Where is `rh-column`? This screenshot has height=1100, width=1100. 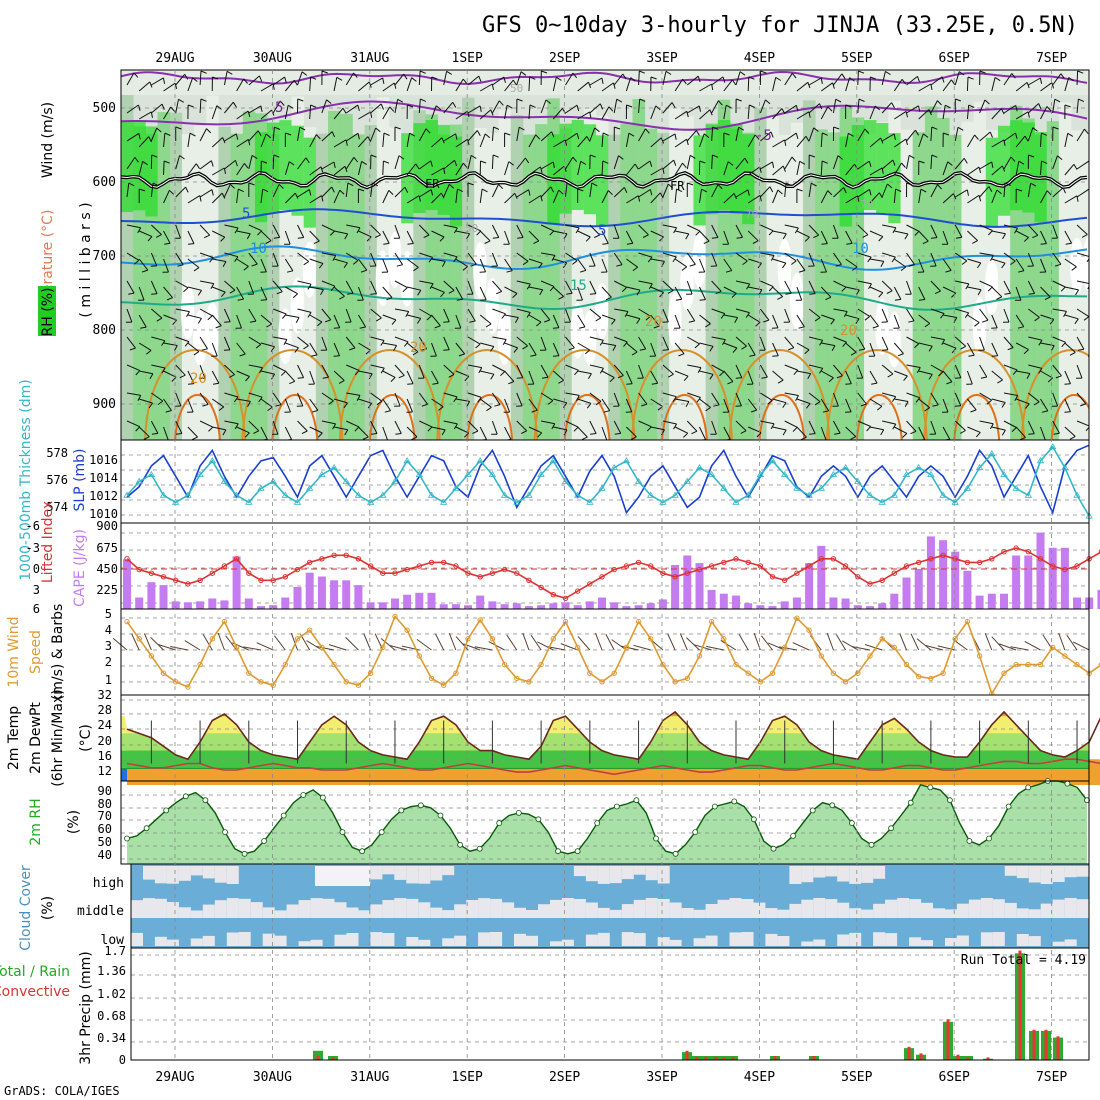
rh-column is located at coordinates (517, 277).